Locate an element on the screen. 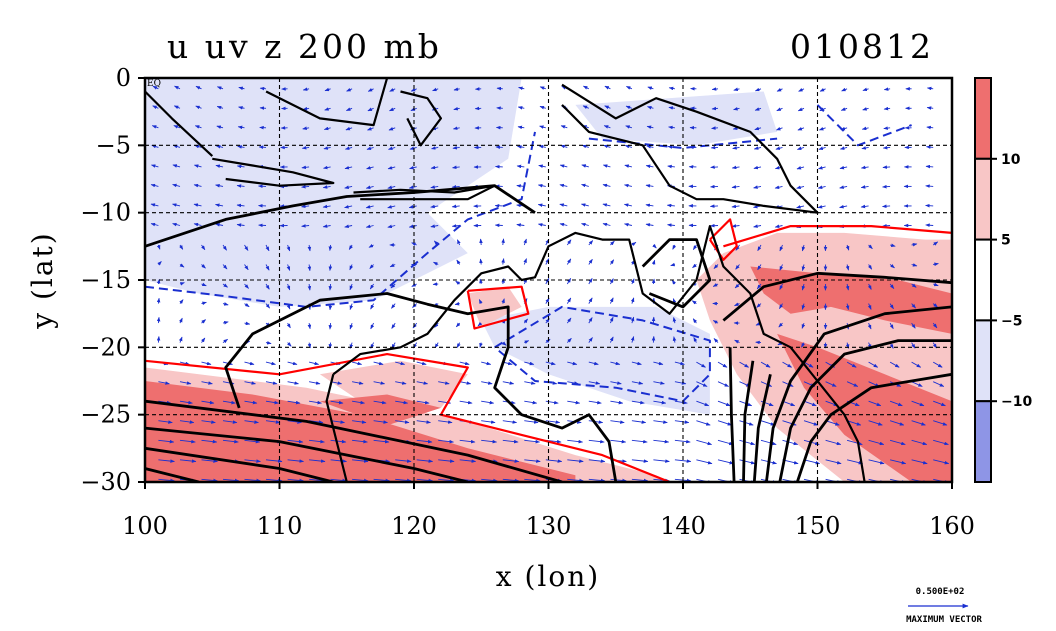 This screenshot has width=1056, height=631. x-tick-label: 100 is located at coordinates (145, 526).